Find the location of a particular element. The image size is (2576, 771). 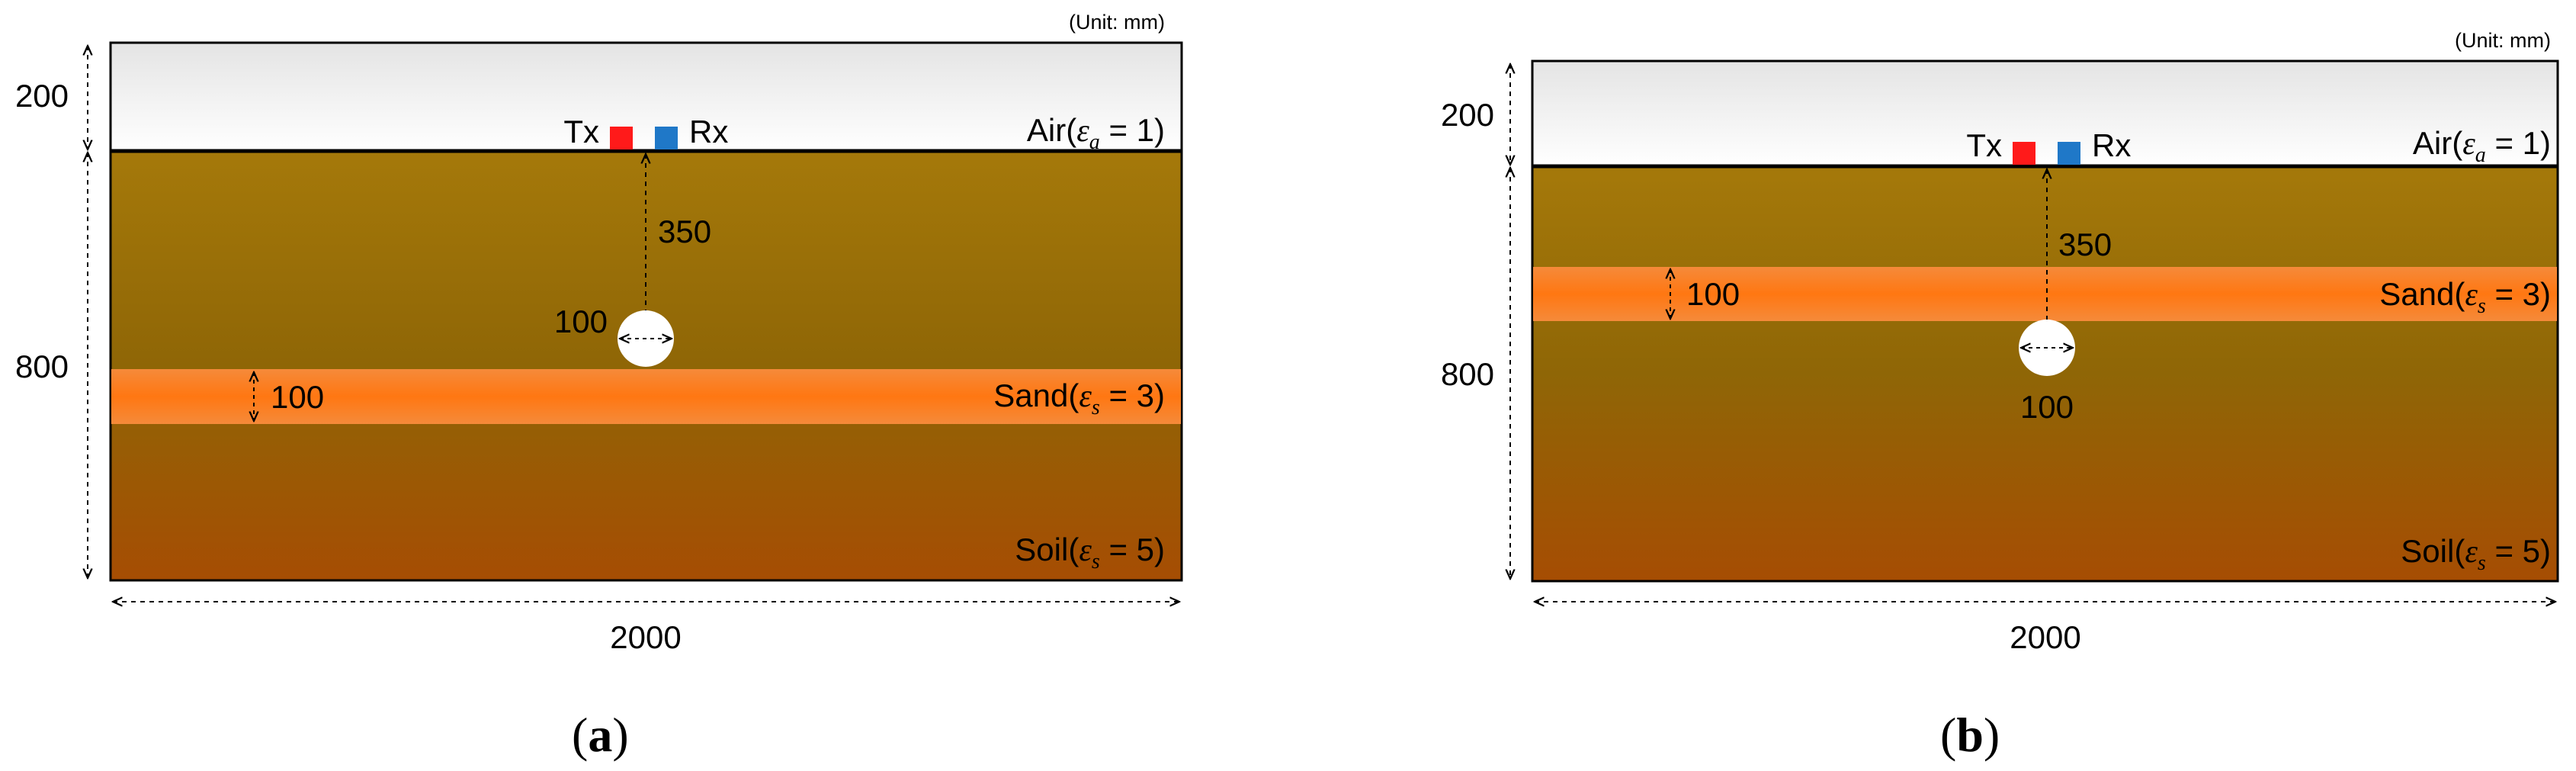

panel-caption: (a) is located at coordinates (600, 735).